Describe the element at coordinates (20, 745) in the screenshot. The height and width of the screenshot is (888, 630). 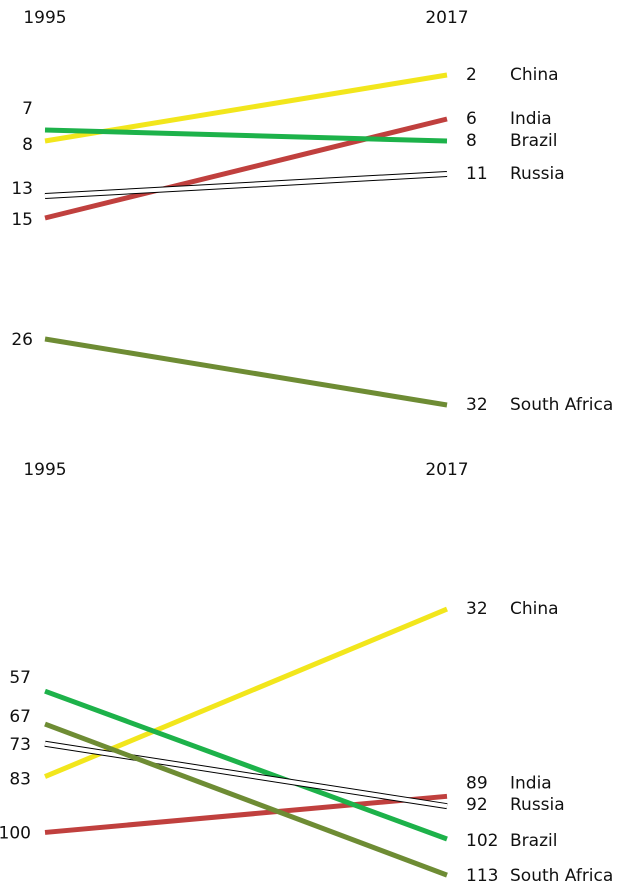
I see `value-label: 73` at that location.